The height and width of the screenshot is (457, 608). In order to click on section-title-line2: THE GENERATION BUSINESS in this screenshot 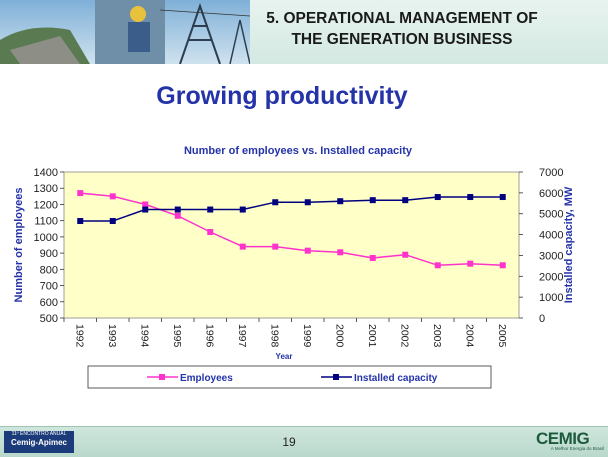, I will do `click(402, 39)`.